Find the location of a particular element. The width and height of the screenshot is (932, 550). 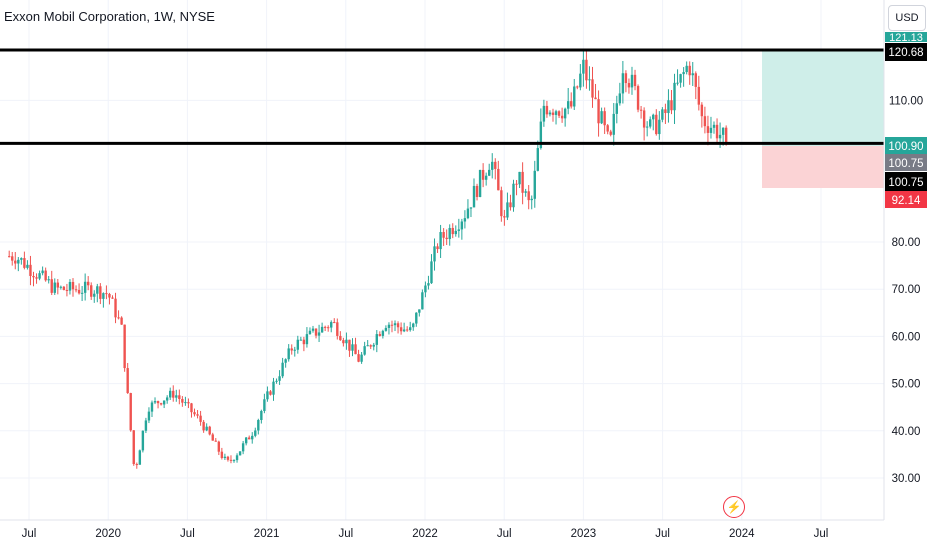

chart-title: Exxon Mobil Corporation, 1W, NYSE is located at coordinates (109, 16).